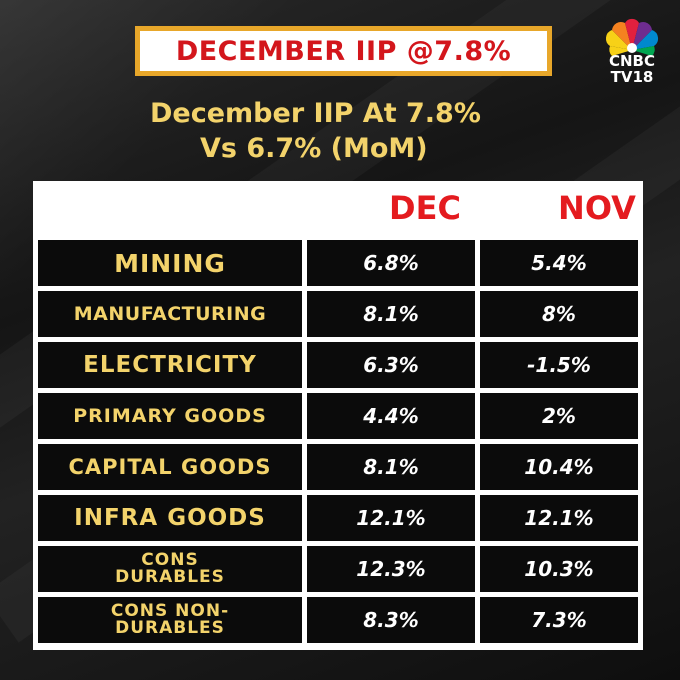 The image size is (680, 680). I want to click on table-row: CONS DURABLES 12.3% 10.3%, so click(338, 569).